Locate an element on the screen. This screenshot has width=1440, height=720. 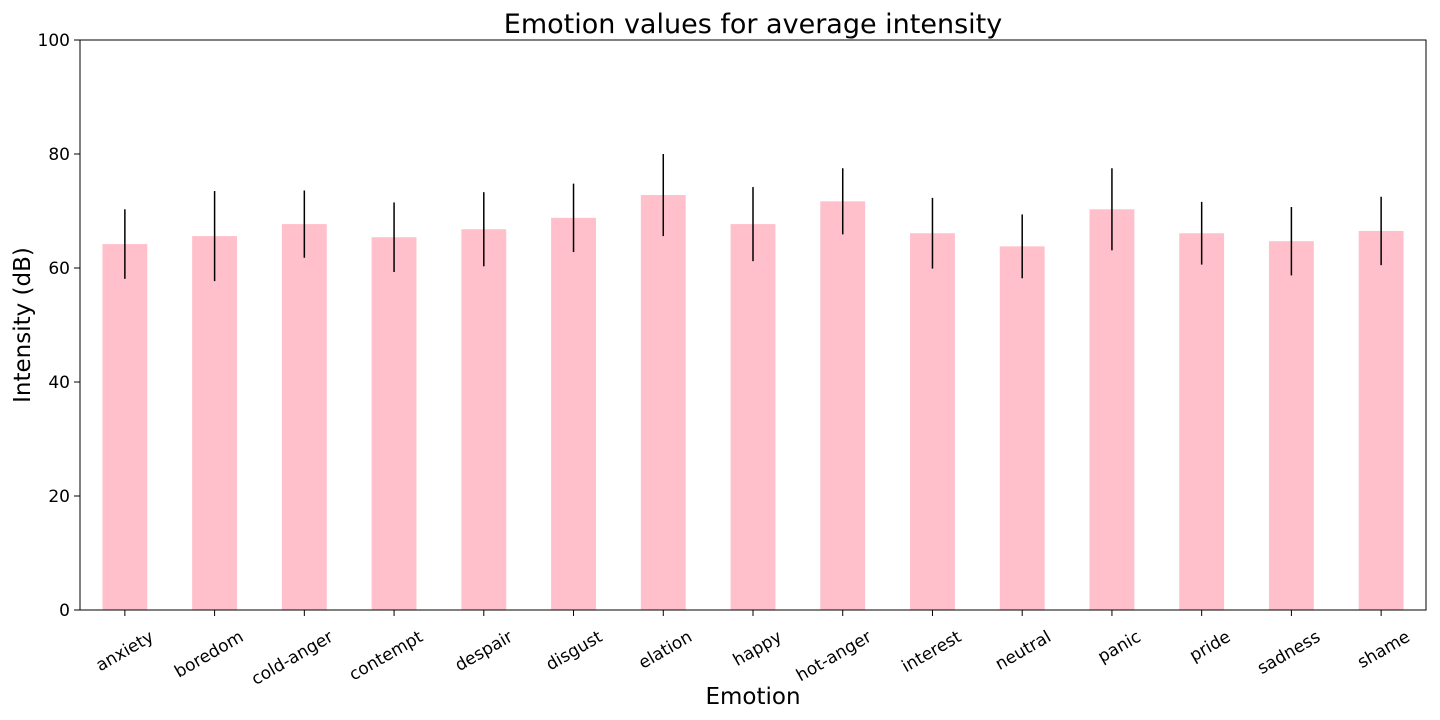
x-tick-label-happy: happy is located at coordinates (758, 649).